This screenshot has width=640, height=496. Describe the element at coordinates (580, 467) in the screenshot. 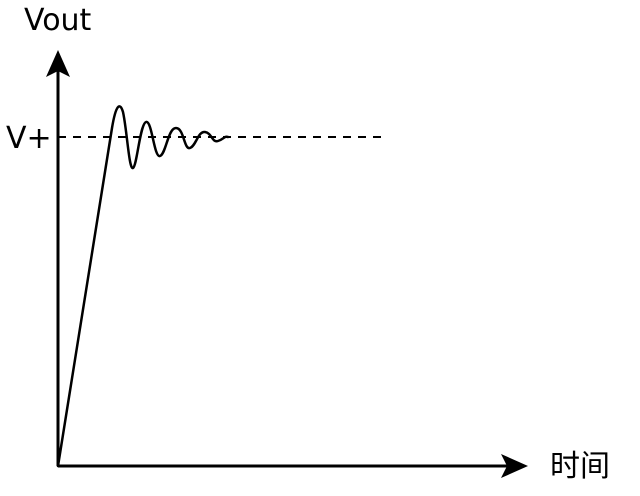

I see `x-axis-label: 时间` at that location.